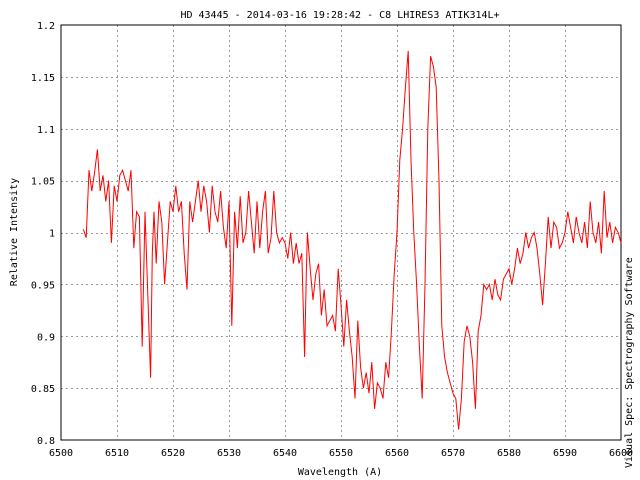 The width and height of the screenshot is (640, 480). I want to click on y-axis-title: Relative Intensity, so click(14, 232).